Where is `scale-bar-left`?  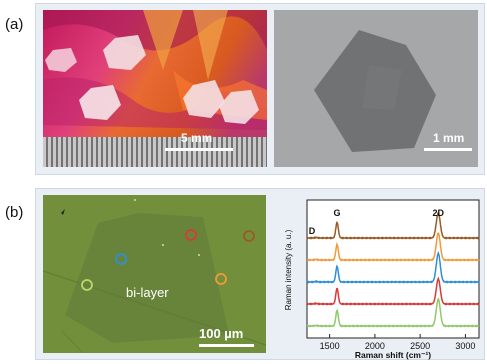
scale-bar-left is located at coordinates (199, 149).